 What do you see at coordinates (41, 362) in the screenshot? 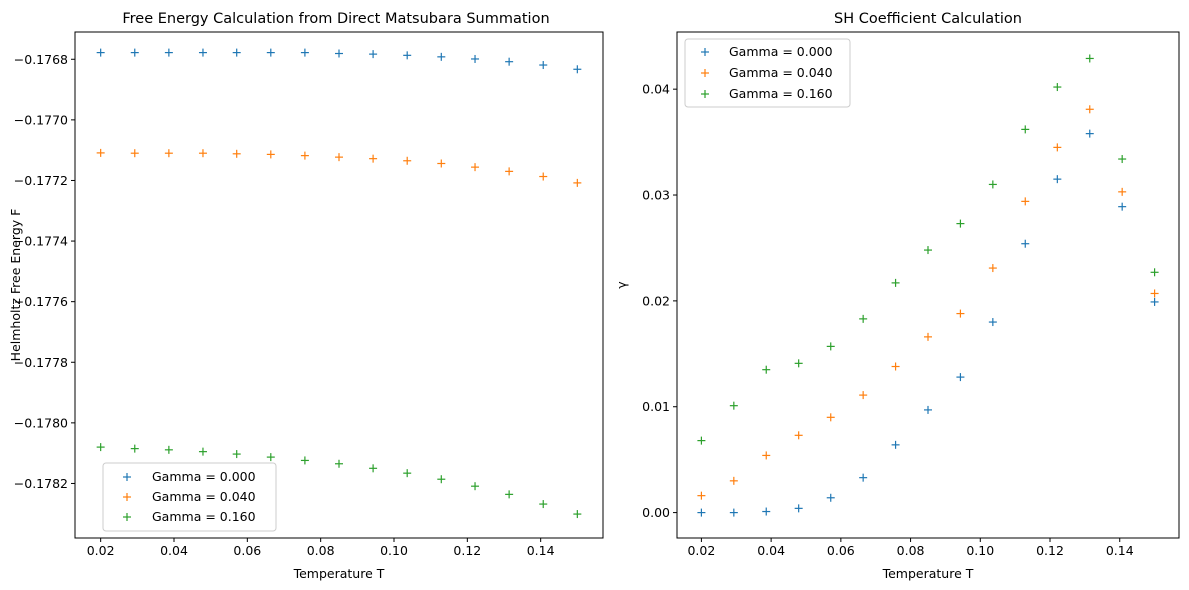
I see `left-y-tick-label: −0.1778` at bounding box center [41, 362].